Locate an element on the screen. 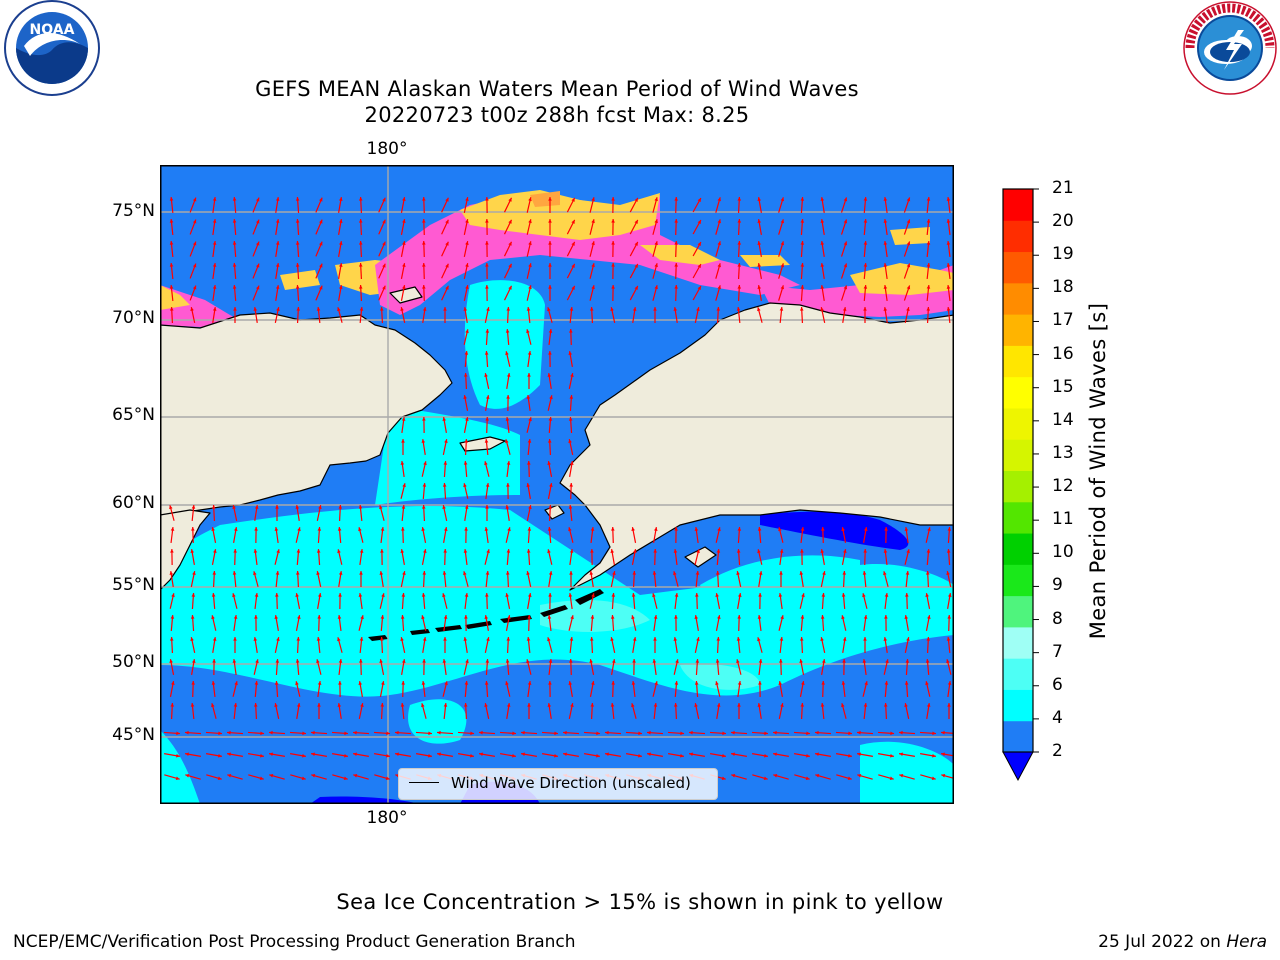  colorbar-tick-label: 9 is located at coordinates (1057, 585).